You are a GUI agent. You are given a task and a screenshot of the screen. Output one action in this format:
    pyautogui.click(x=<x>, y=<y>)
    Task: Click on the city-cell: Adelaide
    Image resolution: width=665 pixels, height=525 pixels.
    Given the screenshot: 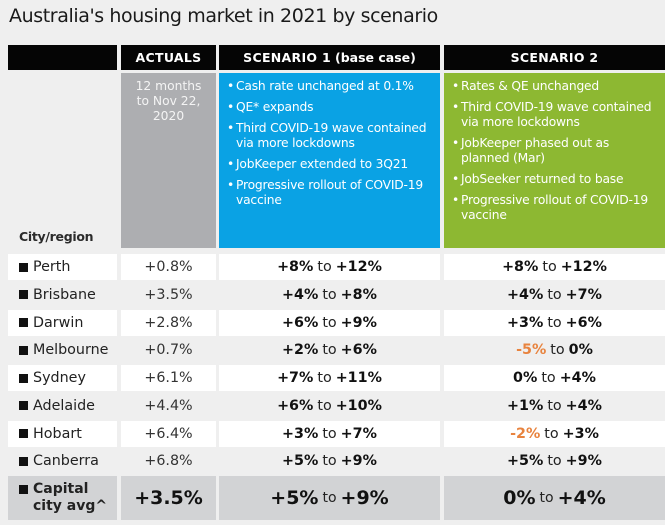 What is the action you would take?
    pyautogui.click(x=62, y=406)
    